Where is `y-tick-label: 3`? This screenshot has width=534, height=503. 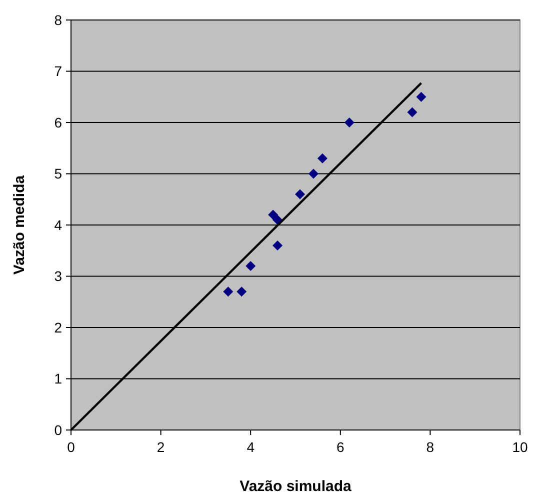
y-tick-label: 3 is located at coordinates (58, 276).